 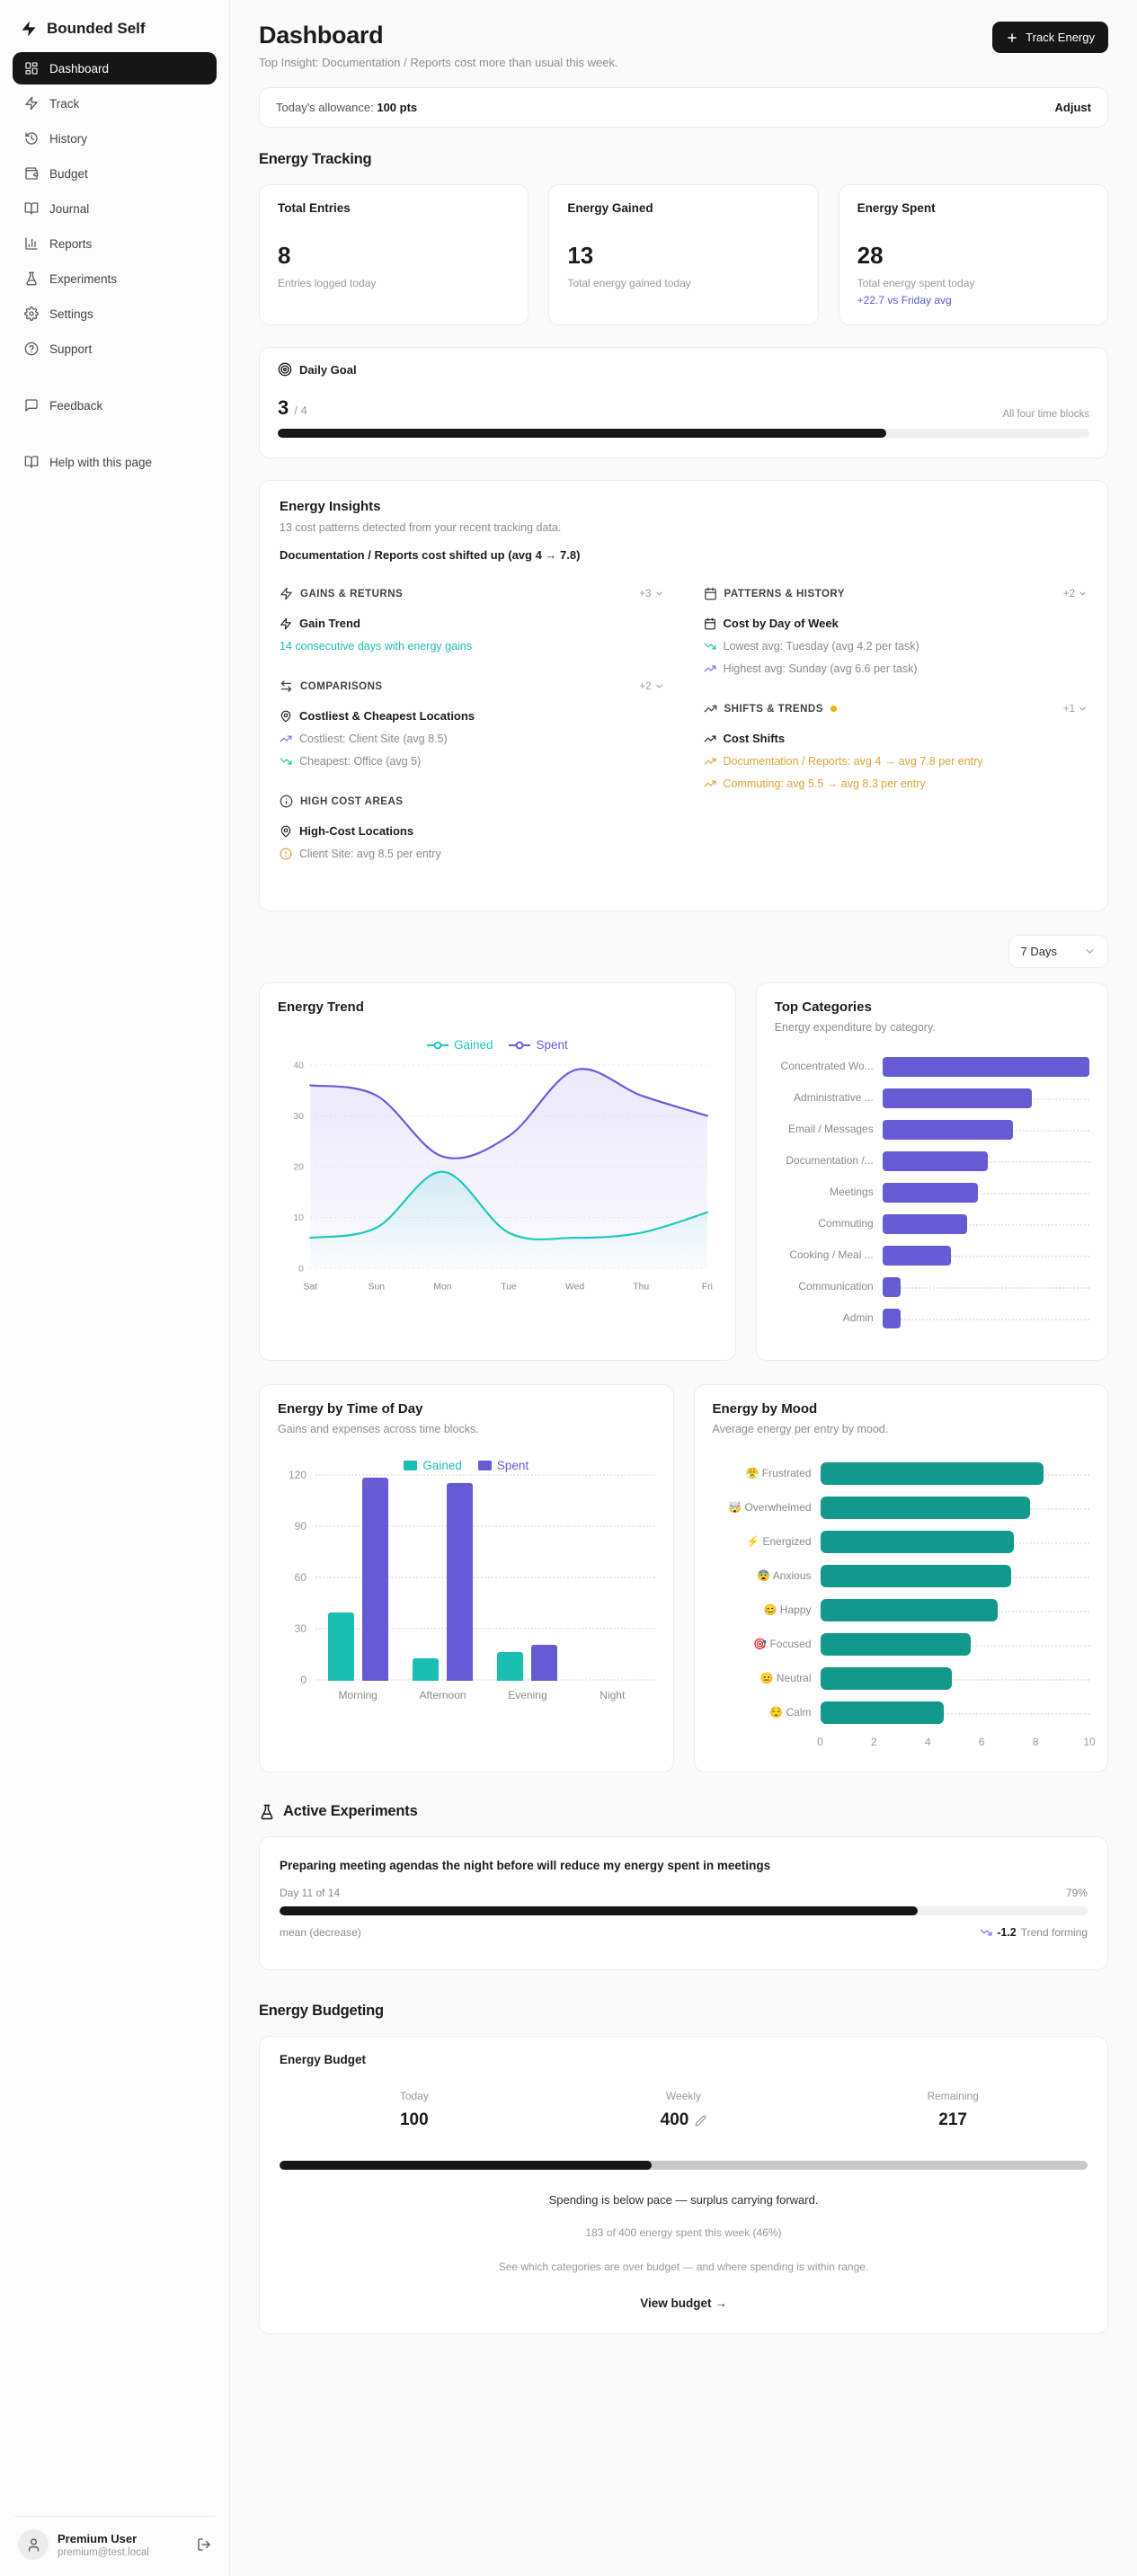 What do you see at coordinates (115, 68) in the screenshot?
I see `sidebar-item-dashboard: Dashboard` at bounding box center [115, 68].